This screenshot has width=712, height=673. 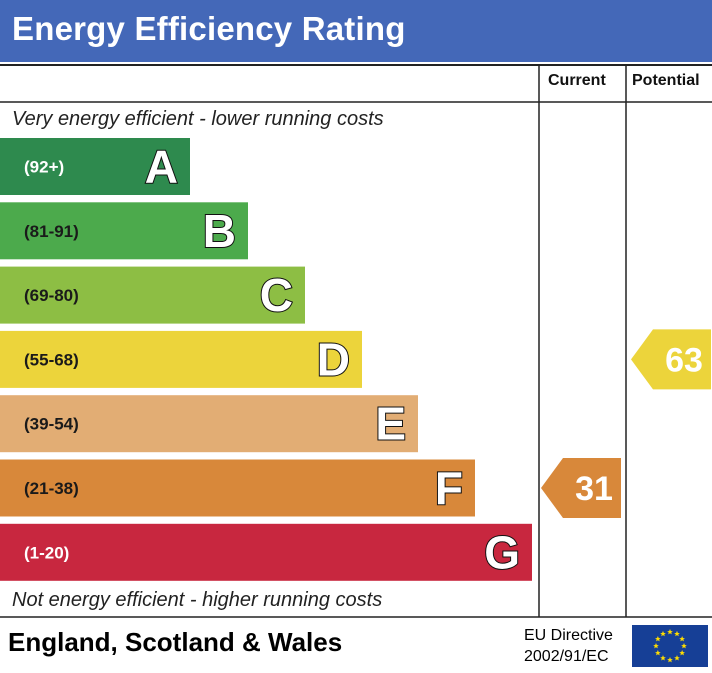 I want to click on directive-line-2: 2002/91/EC, so click(x=566, y=656).